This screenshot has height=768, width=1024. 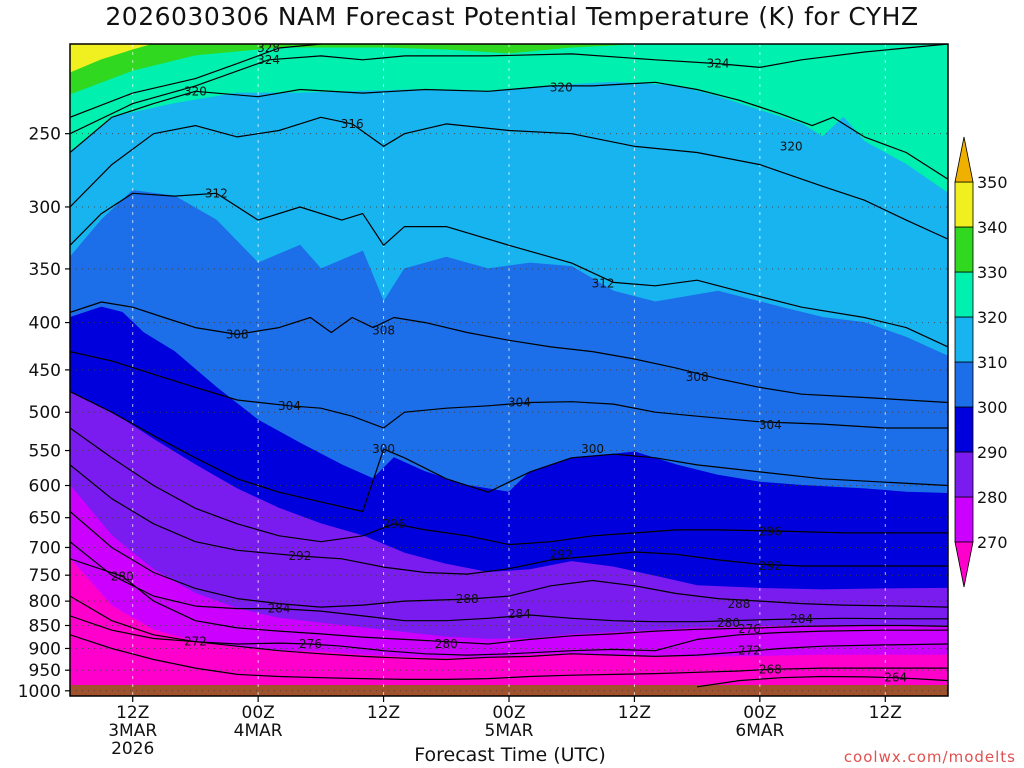 What do you see at coordinates (258, 731) in the screenshot?
I see `x-tick-label: 4MAR` at bounding box center [258, 731].